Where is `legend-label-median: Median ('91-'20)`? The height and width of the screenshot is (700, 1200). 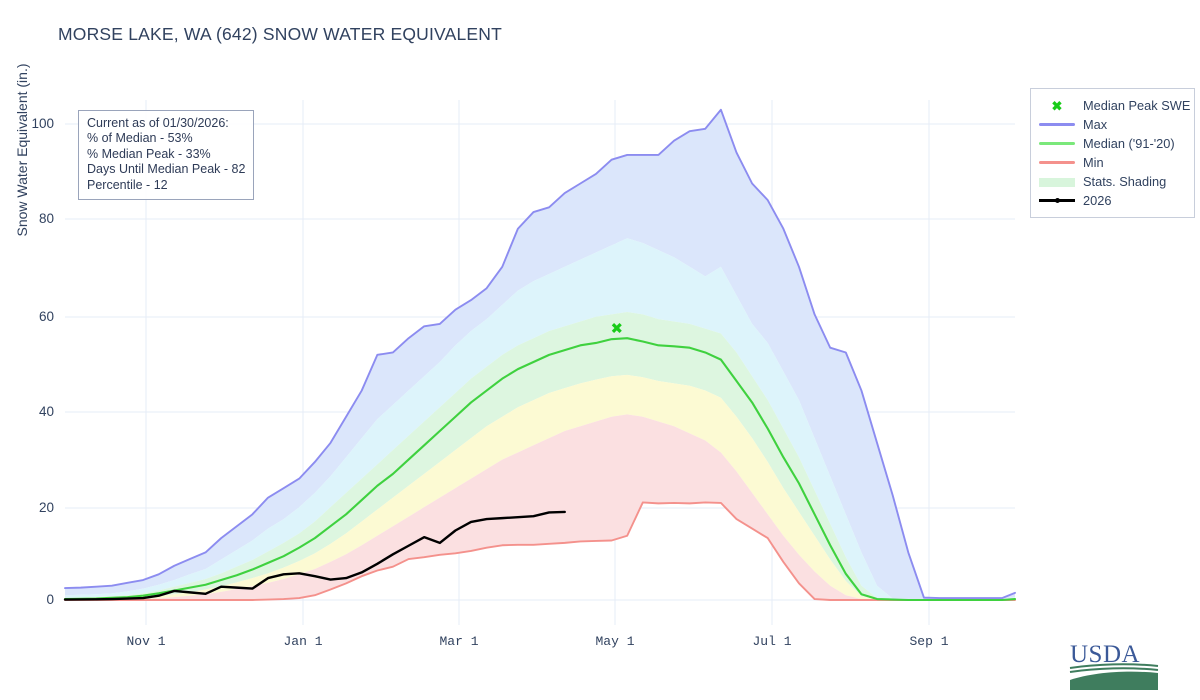
legend-label-median: Median ('91-'20) is located at coordinates (1129, 143).